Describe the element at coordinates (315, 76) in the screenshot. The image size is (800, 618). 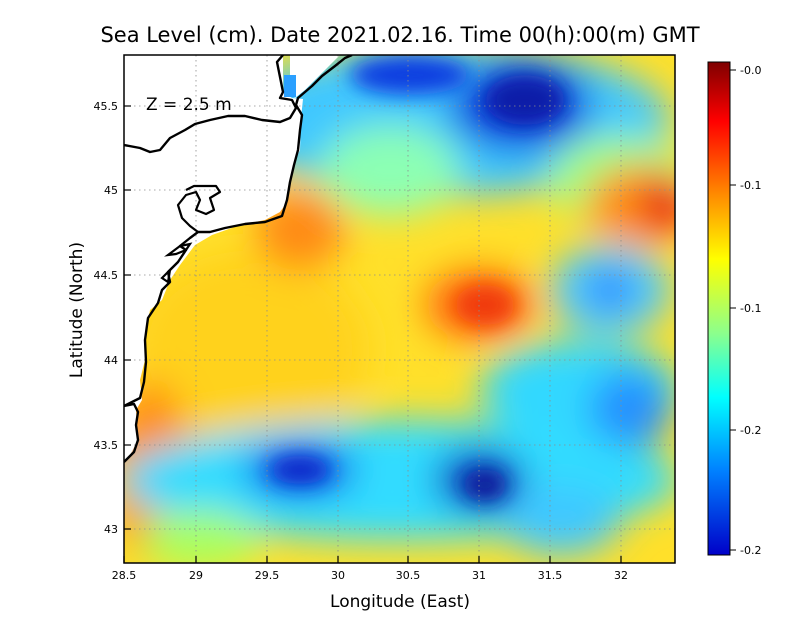
I see `land-mass-north` at that location.